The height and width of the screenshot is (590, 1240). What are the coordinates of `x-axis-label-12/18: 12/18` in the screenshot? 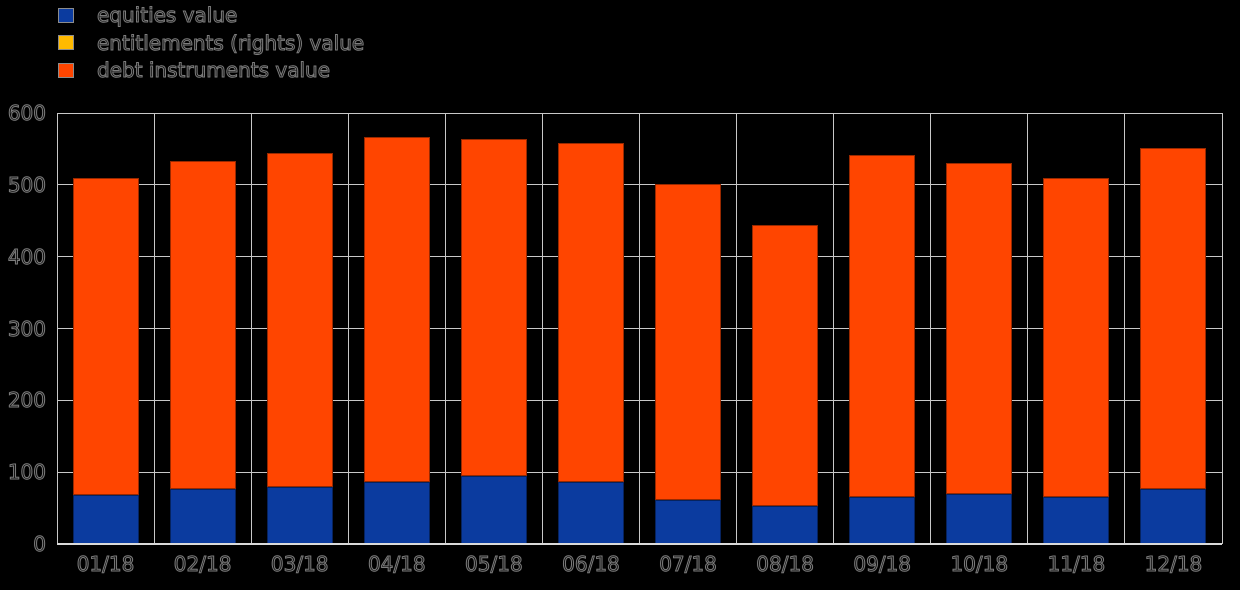 It's located at (1173, 564).